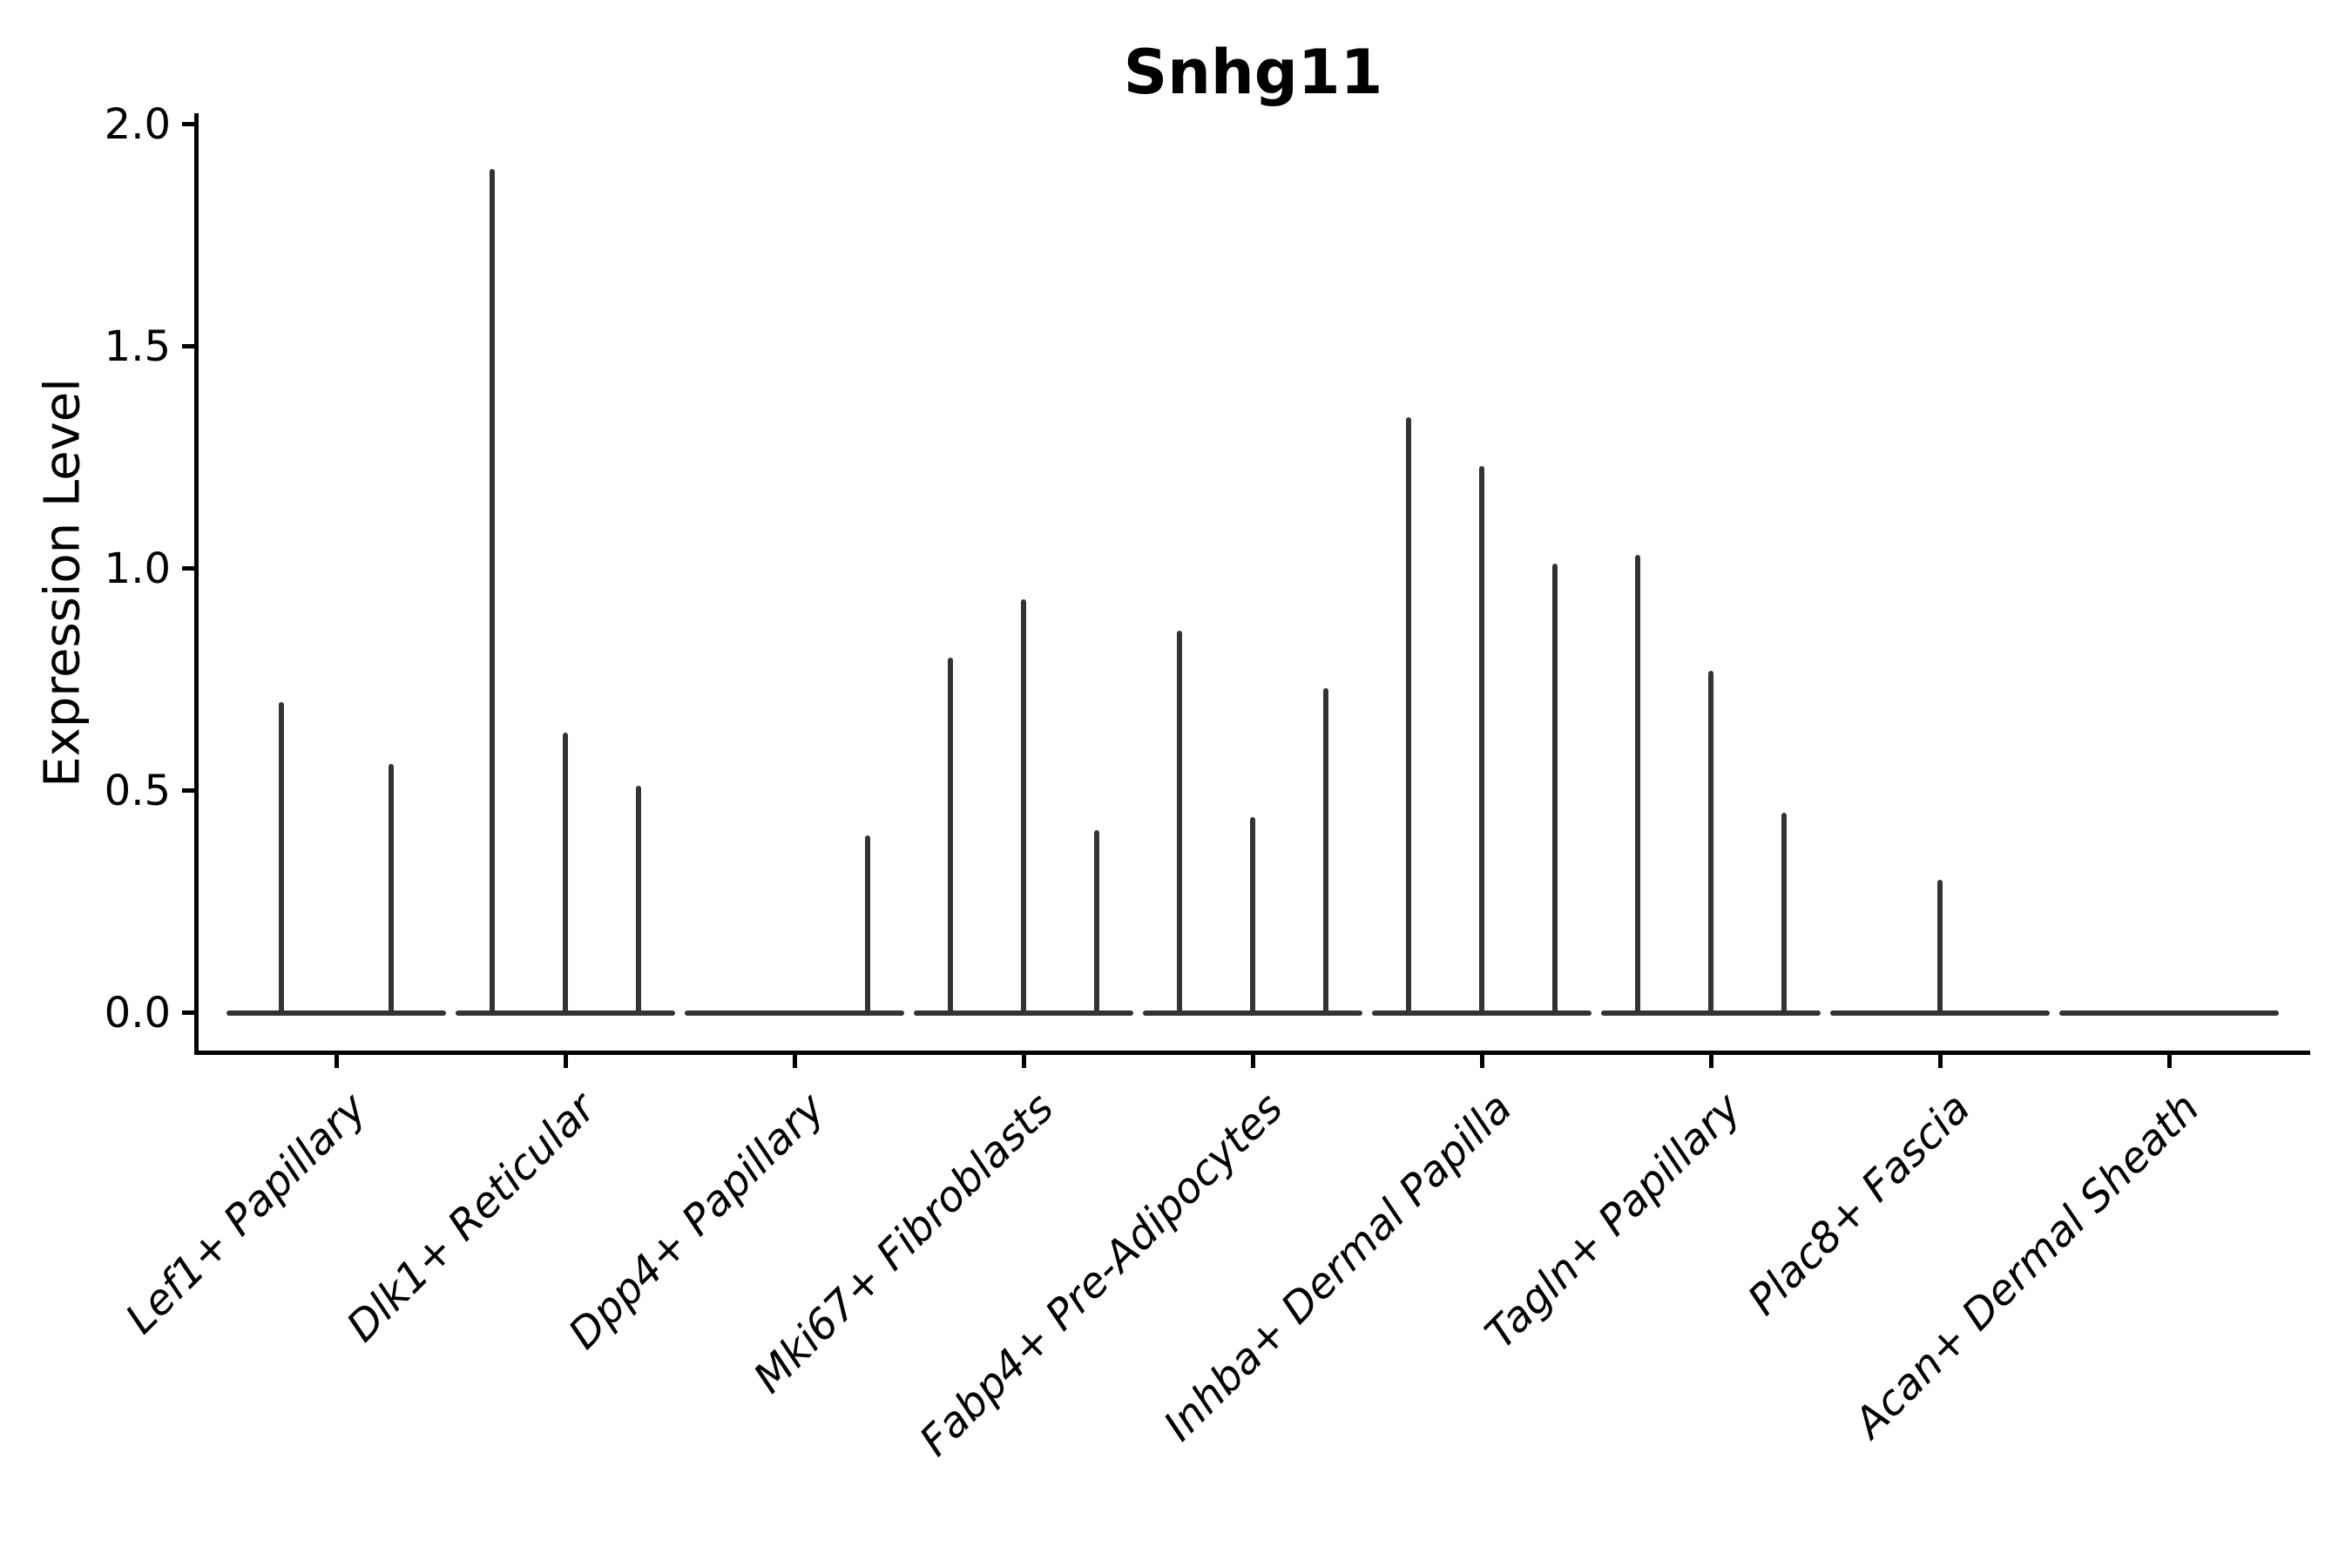 Image resolution: width=2352 pixels, height=1568 pixels. Describe the element at coordinates (196, 584) in the screenshot. I see `y-axis-line` at that location.